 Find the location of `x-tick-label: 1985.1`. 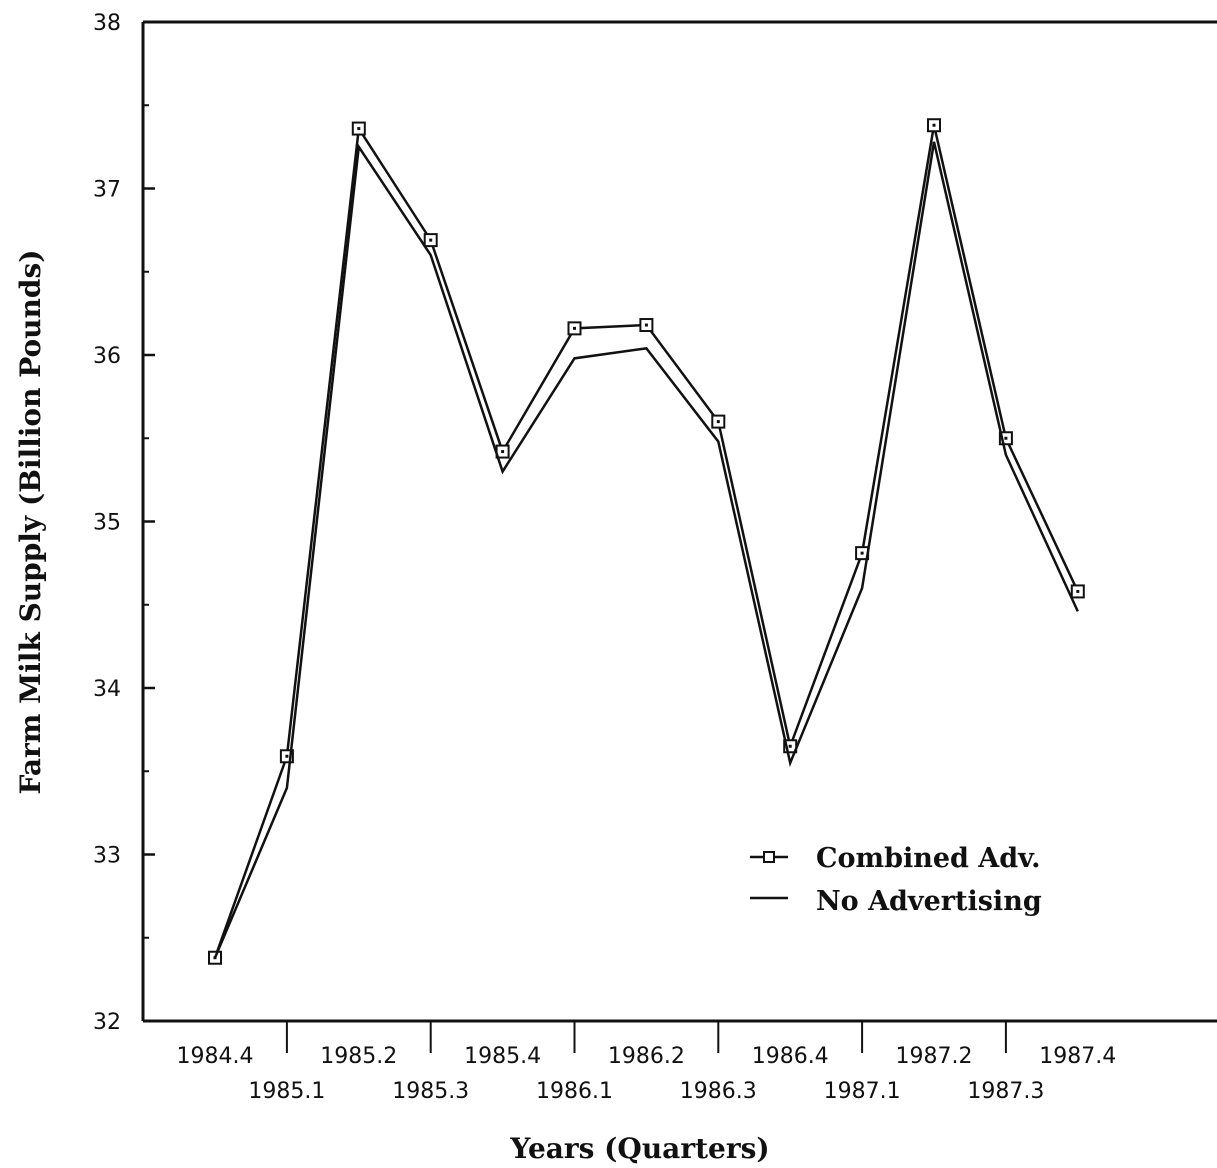

x-tick-label: 1985.1 is located at coordinates (286, 1091).